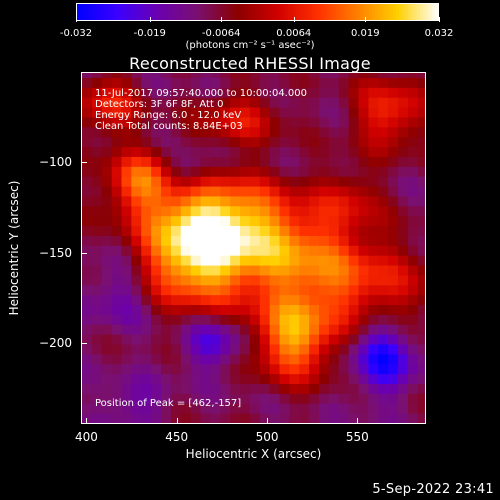 This screenshot has height=500, width=500. I want to click on colorbar-tick-label: 0.0064, so click(294, 33).